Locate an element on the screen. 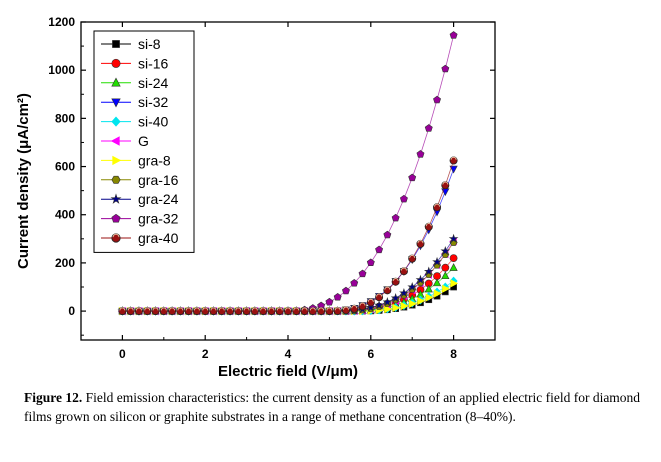 Image resolution: width=661 pixels, height=462 pixels. legend-label-g: G is located at coordinates (143, 141).